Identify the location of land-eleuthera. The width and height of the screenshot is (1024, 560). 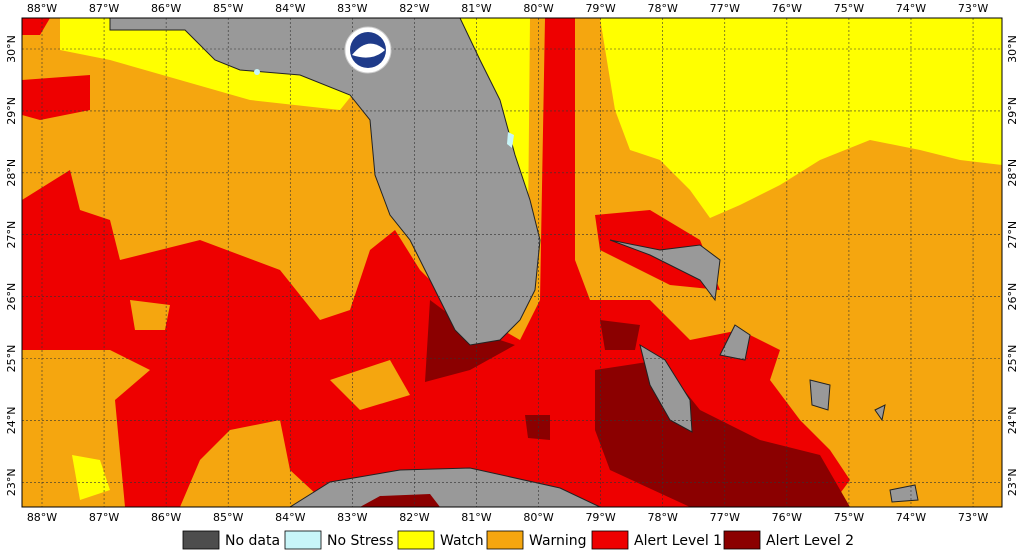
(735, 342).